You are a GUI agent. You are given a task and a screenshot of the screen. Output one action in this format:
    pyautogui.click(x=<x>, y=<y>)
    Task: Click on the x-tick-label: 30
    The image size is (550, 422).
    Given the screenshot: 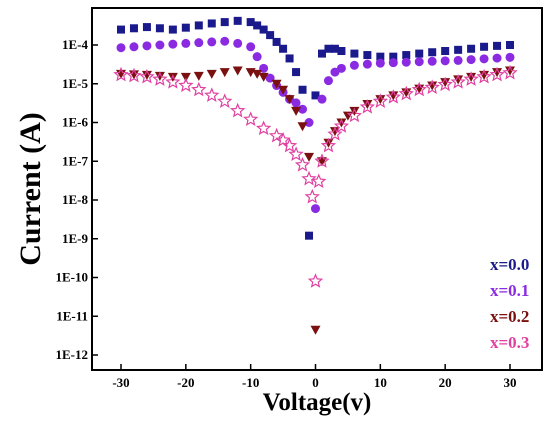 What is the action you would take?
    pyautogui.click(x=510, y=382)
    